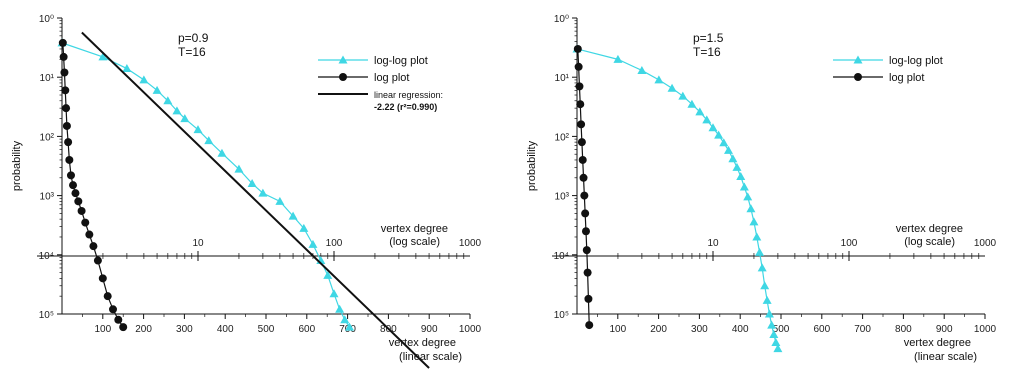  Describe the element at coordinates (583, 187) in the screenshot. I see `series-line-log` at that location.